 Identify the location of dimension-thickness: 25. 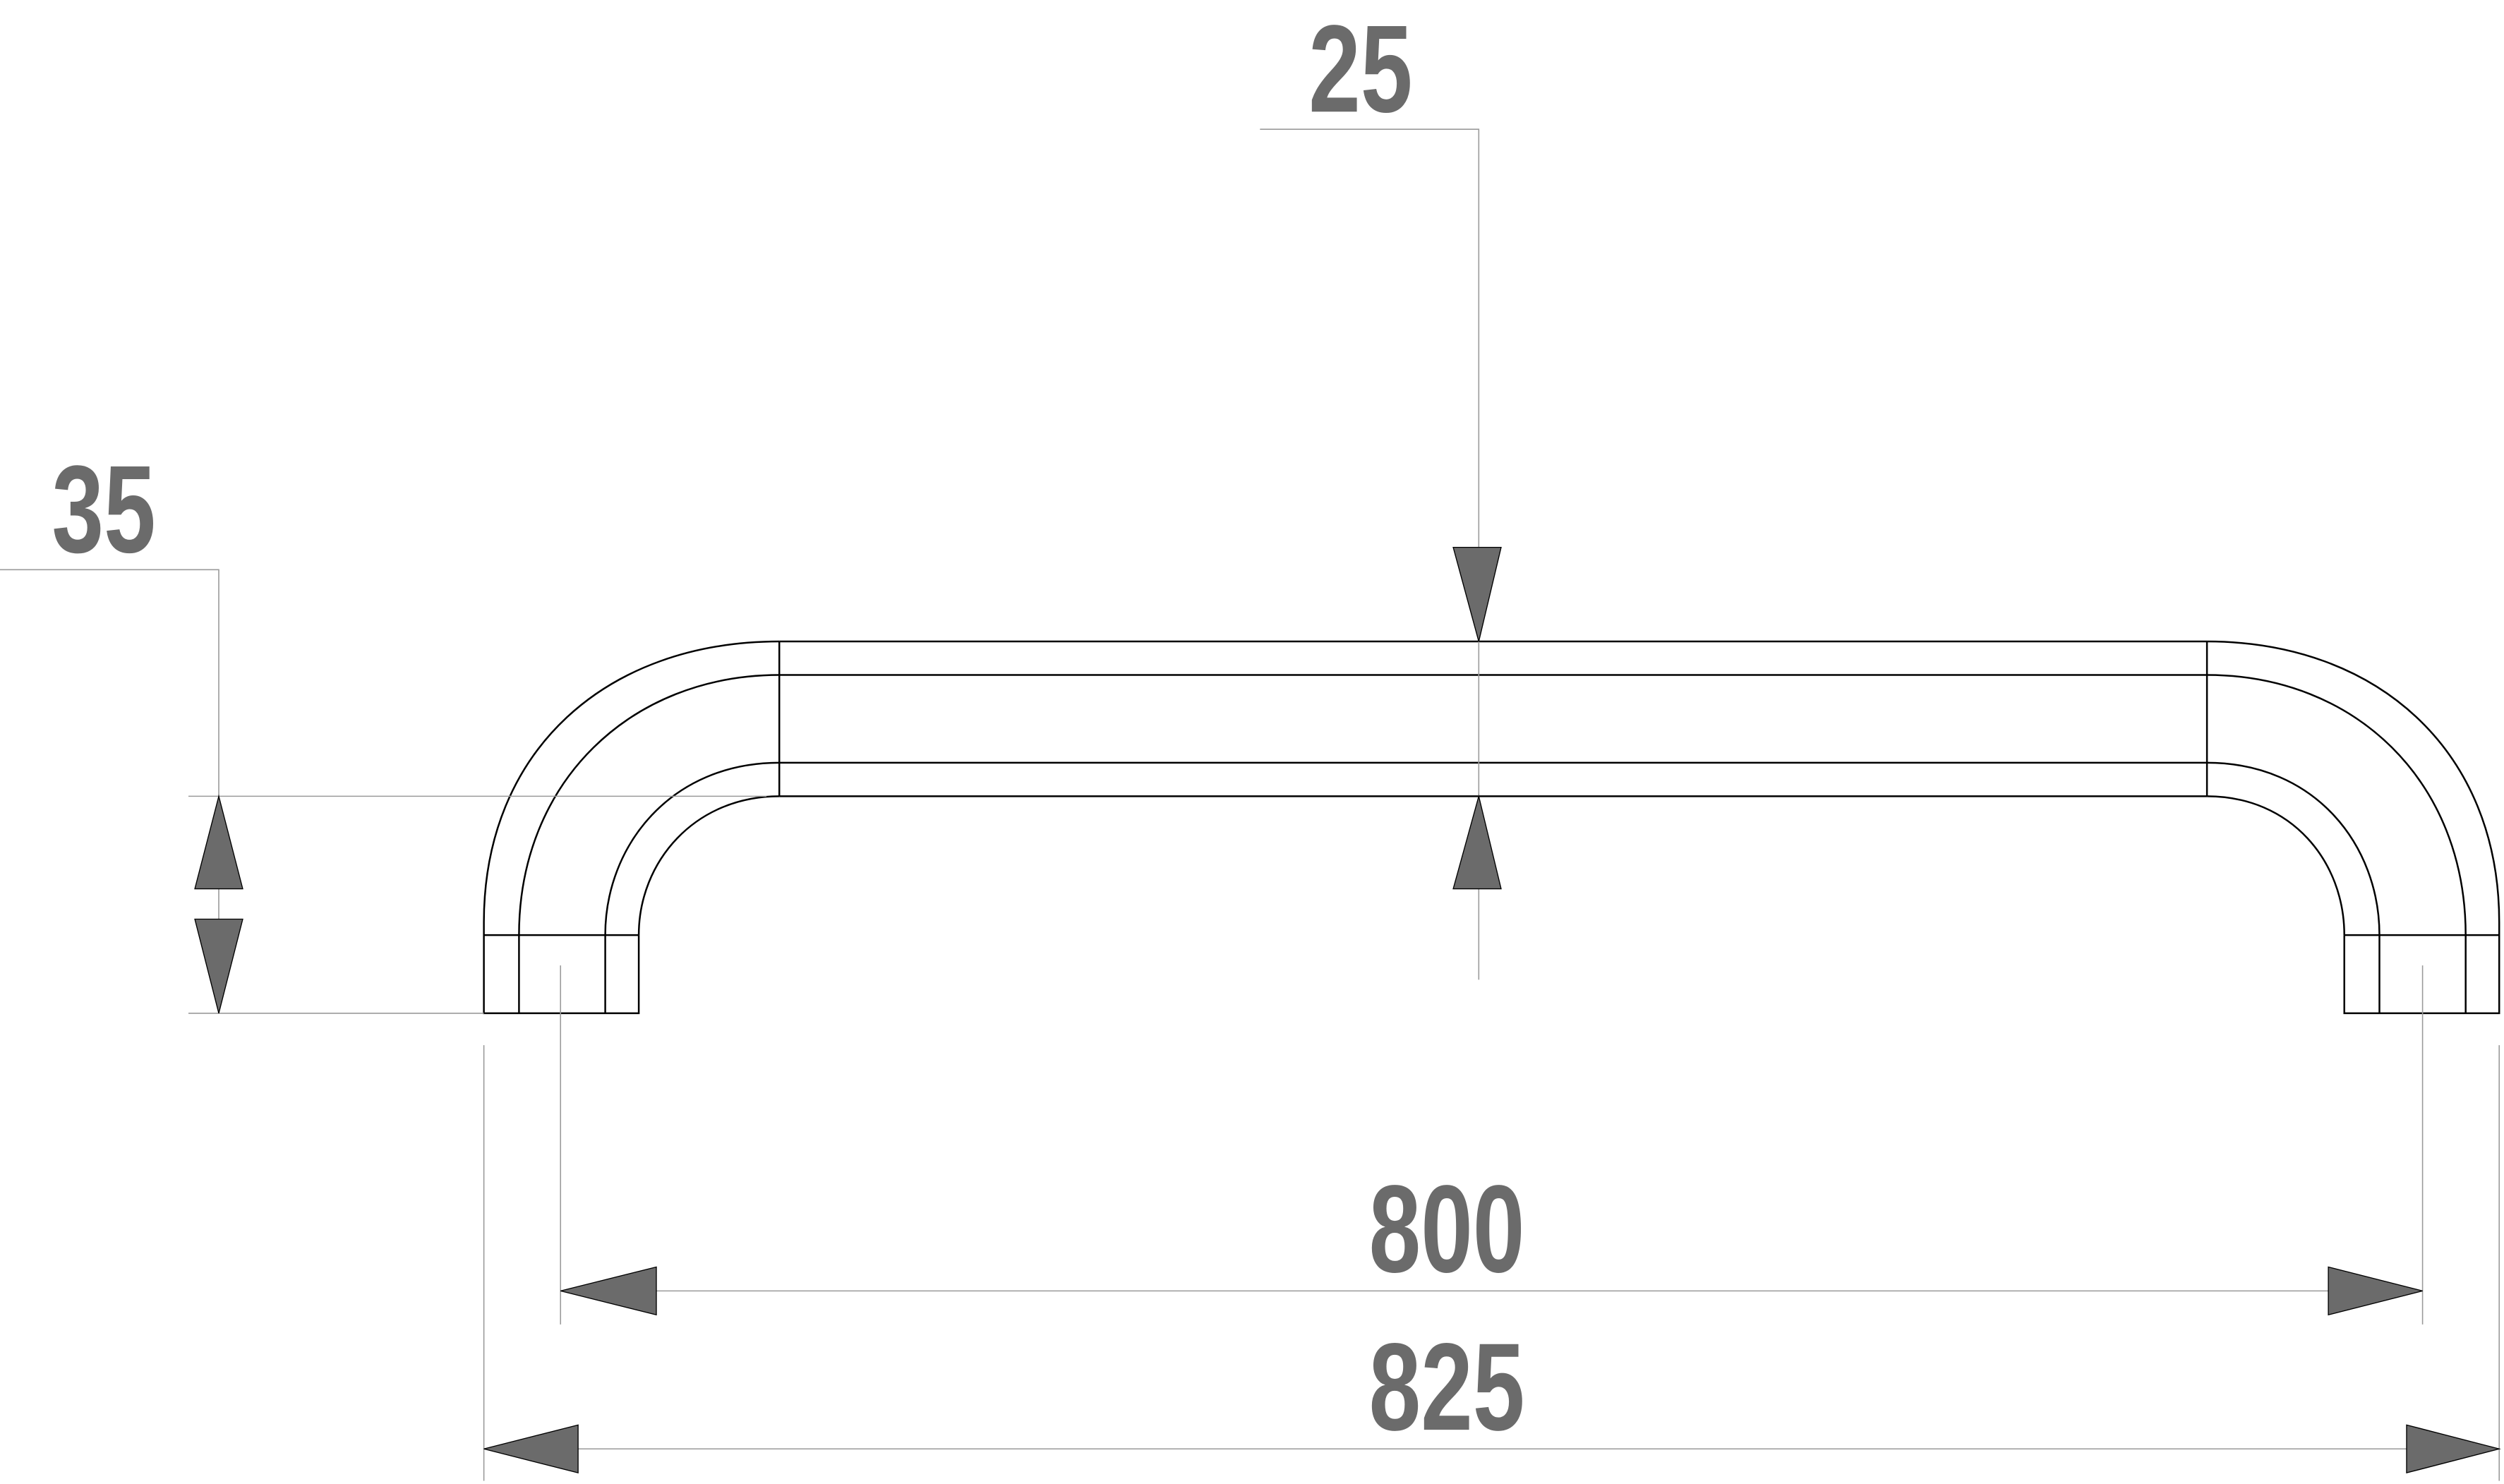
(1381, 490).